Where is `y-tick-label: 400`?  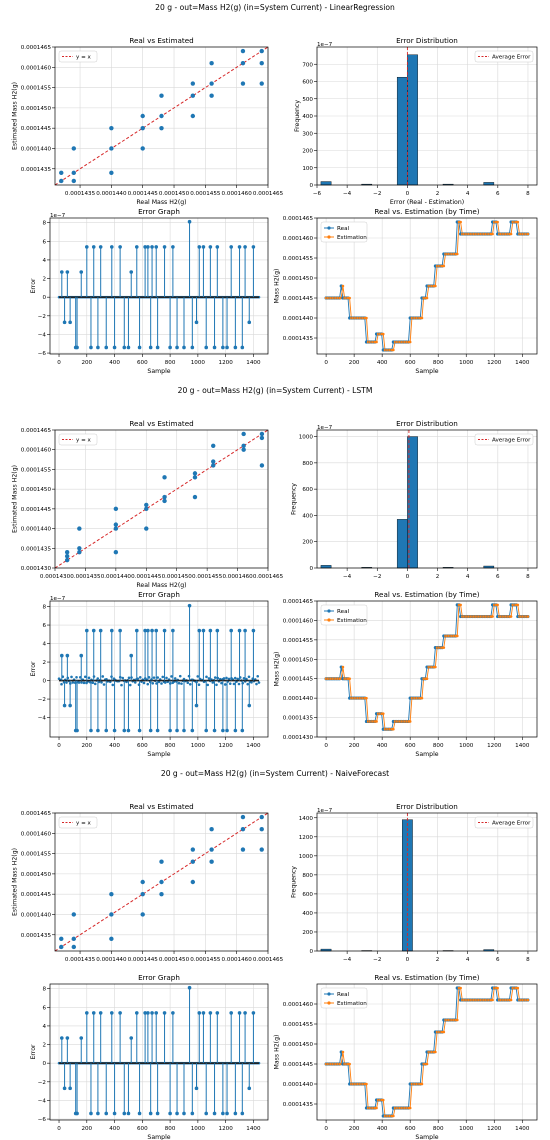
y-tick-label: 400 is located at coordinates (307, 117).